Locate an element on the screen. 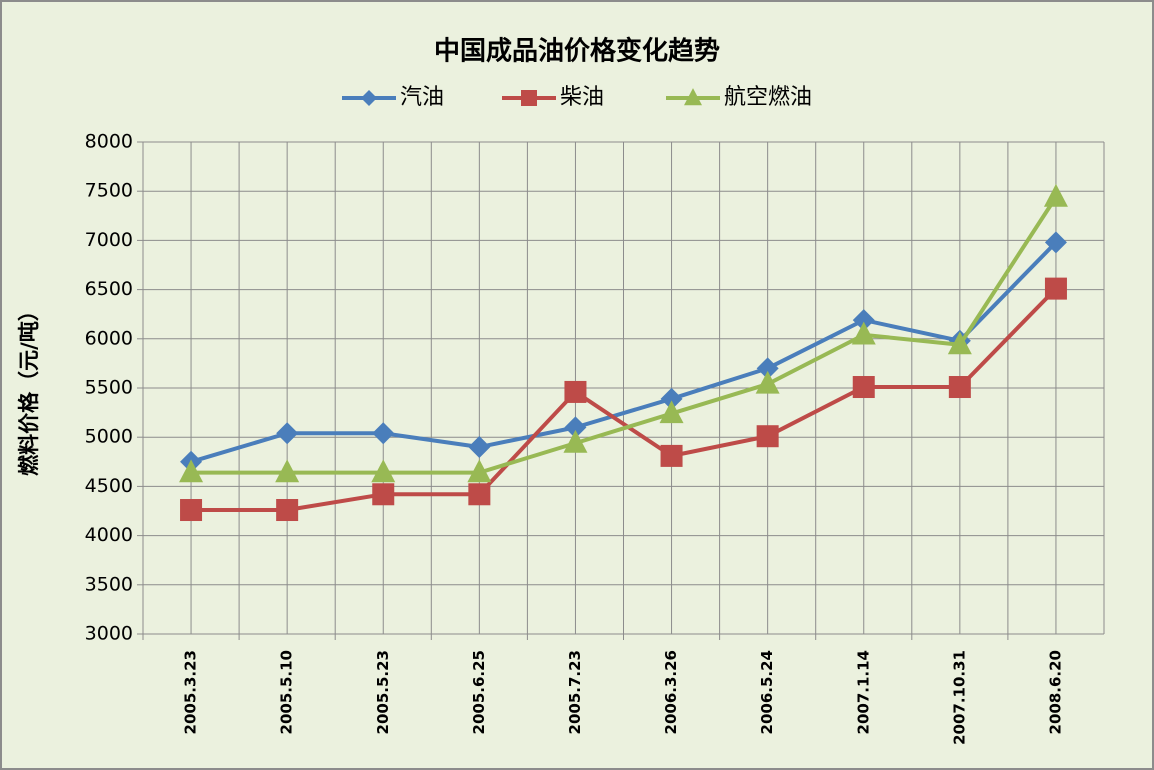 The height and width of the screenshot is (770, 1154). y-tick-label: 5500 is located at coordinates (109, 388).